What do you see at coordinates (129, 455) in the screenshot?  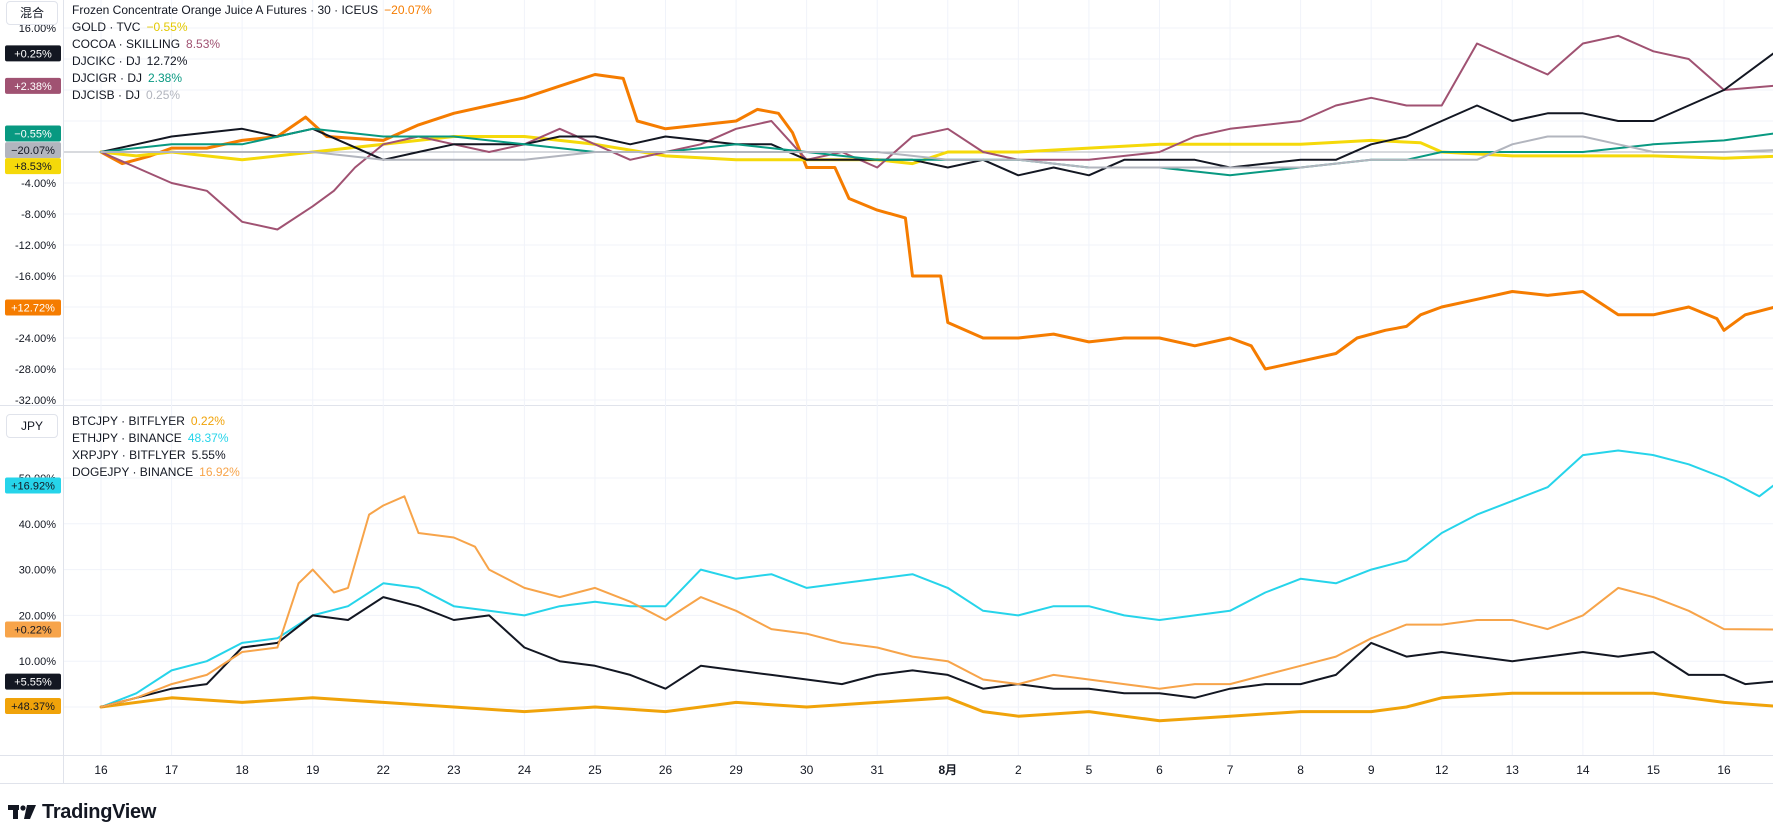 I see `legend-name: XRPJPY · BITFLYER` at bounding box center [129, 455].